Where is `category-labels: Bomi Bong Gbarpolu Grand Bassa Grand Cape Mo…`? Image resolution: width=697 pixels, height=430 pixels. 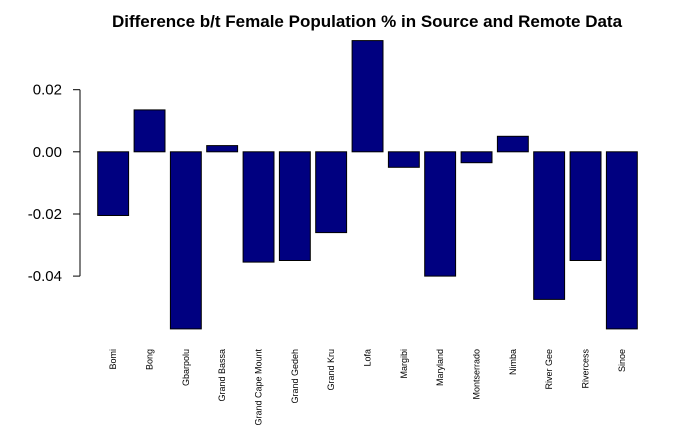
category-labels: Bomi Bong Gbarpolu Grand Bassa Grand Cape Mo… is located at coordinates (367, 387).